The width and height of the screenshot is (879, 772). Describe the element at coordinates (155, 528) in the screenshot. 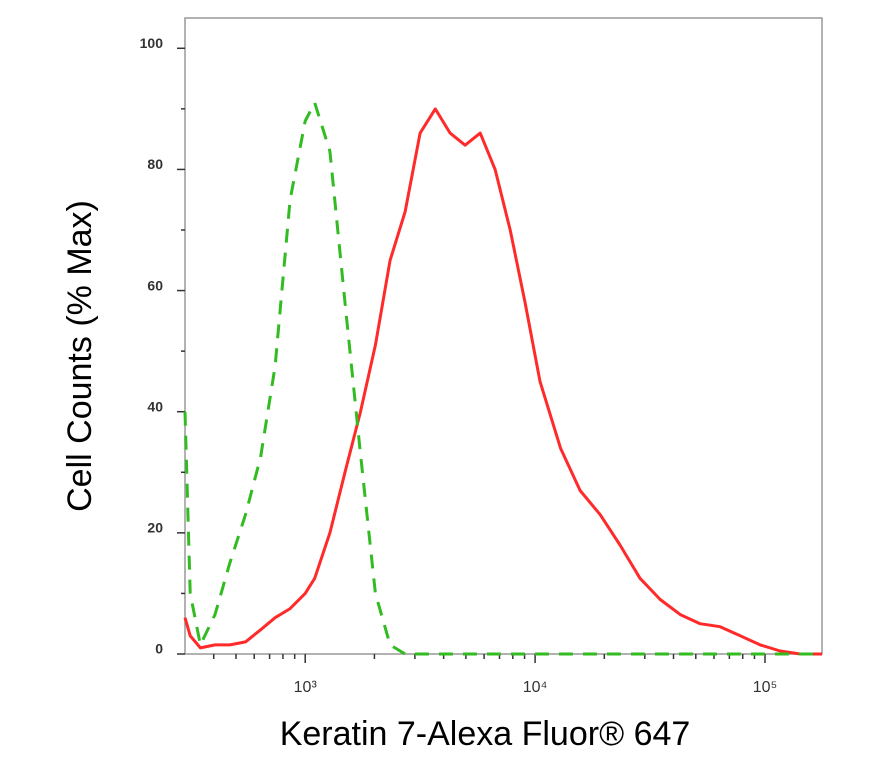

I see `y-tick-label: 20` at that location.